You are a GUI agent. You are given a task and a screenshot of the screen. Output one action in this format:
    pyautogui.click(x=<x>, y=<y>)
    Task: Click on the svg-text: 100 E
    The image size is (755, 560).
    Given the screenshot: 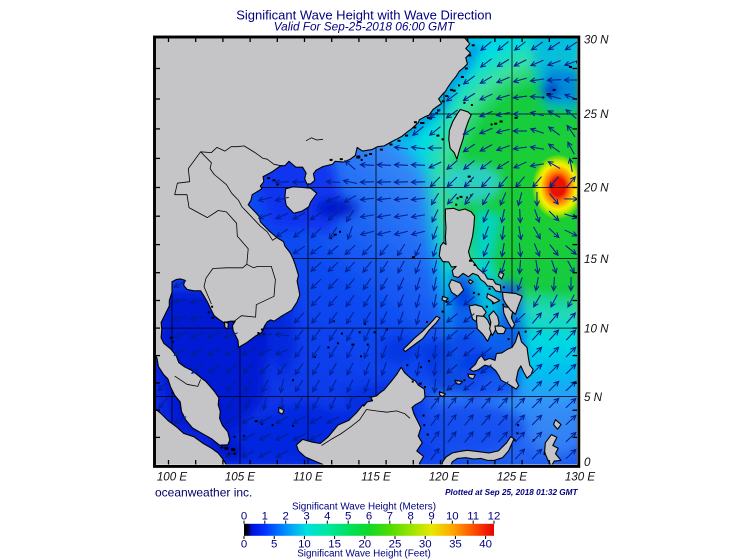 What is the action you would take?
    pyautogui.click(x=172, y=477)
    